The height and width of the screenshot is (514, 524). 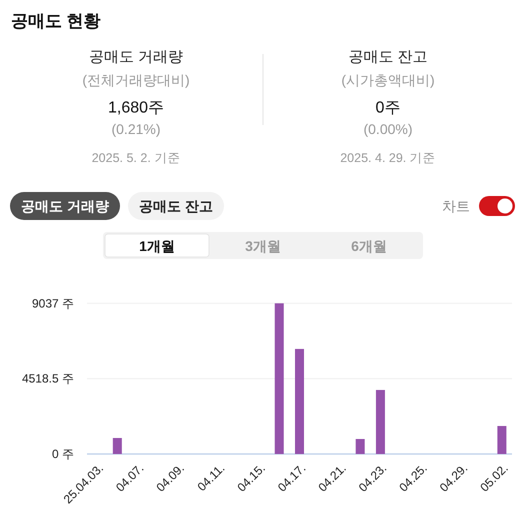 What do you see at coordinates (388, 80) in the screenshot?
I see `text: (시가총액대비)` at bounding box center [388, 80].